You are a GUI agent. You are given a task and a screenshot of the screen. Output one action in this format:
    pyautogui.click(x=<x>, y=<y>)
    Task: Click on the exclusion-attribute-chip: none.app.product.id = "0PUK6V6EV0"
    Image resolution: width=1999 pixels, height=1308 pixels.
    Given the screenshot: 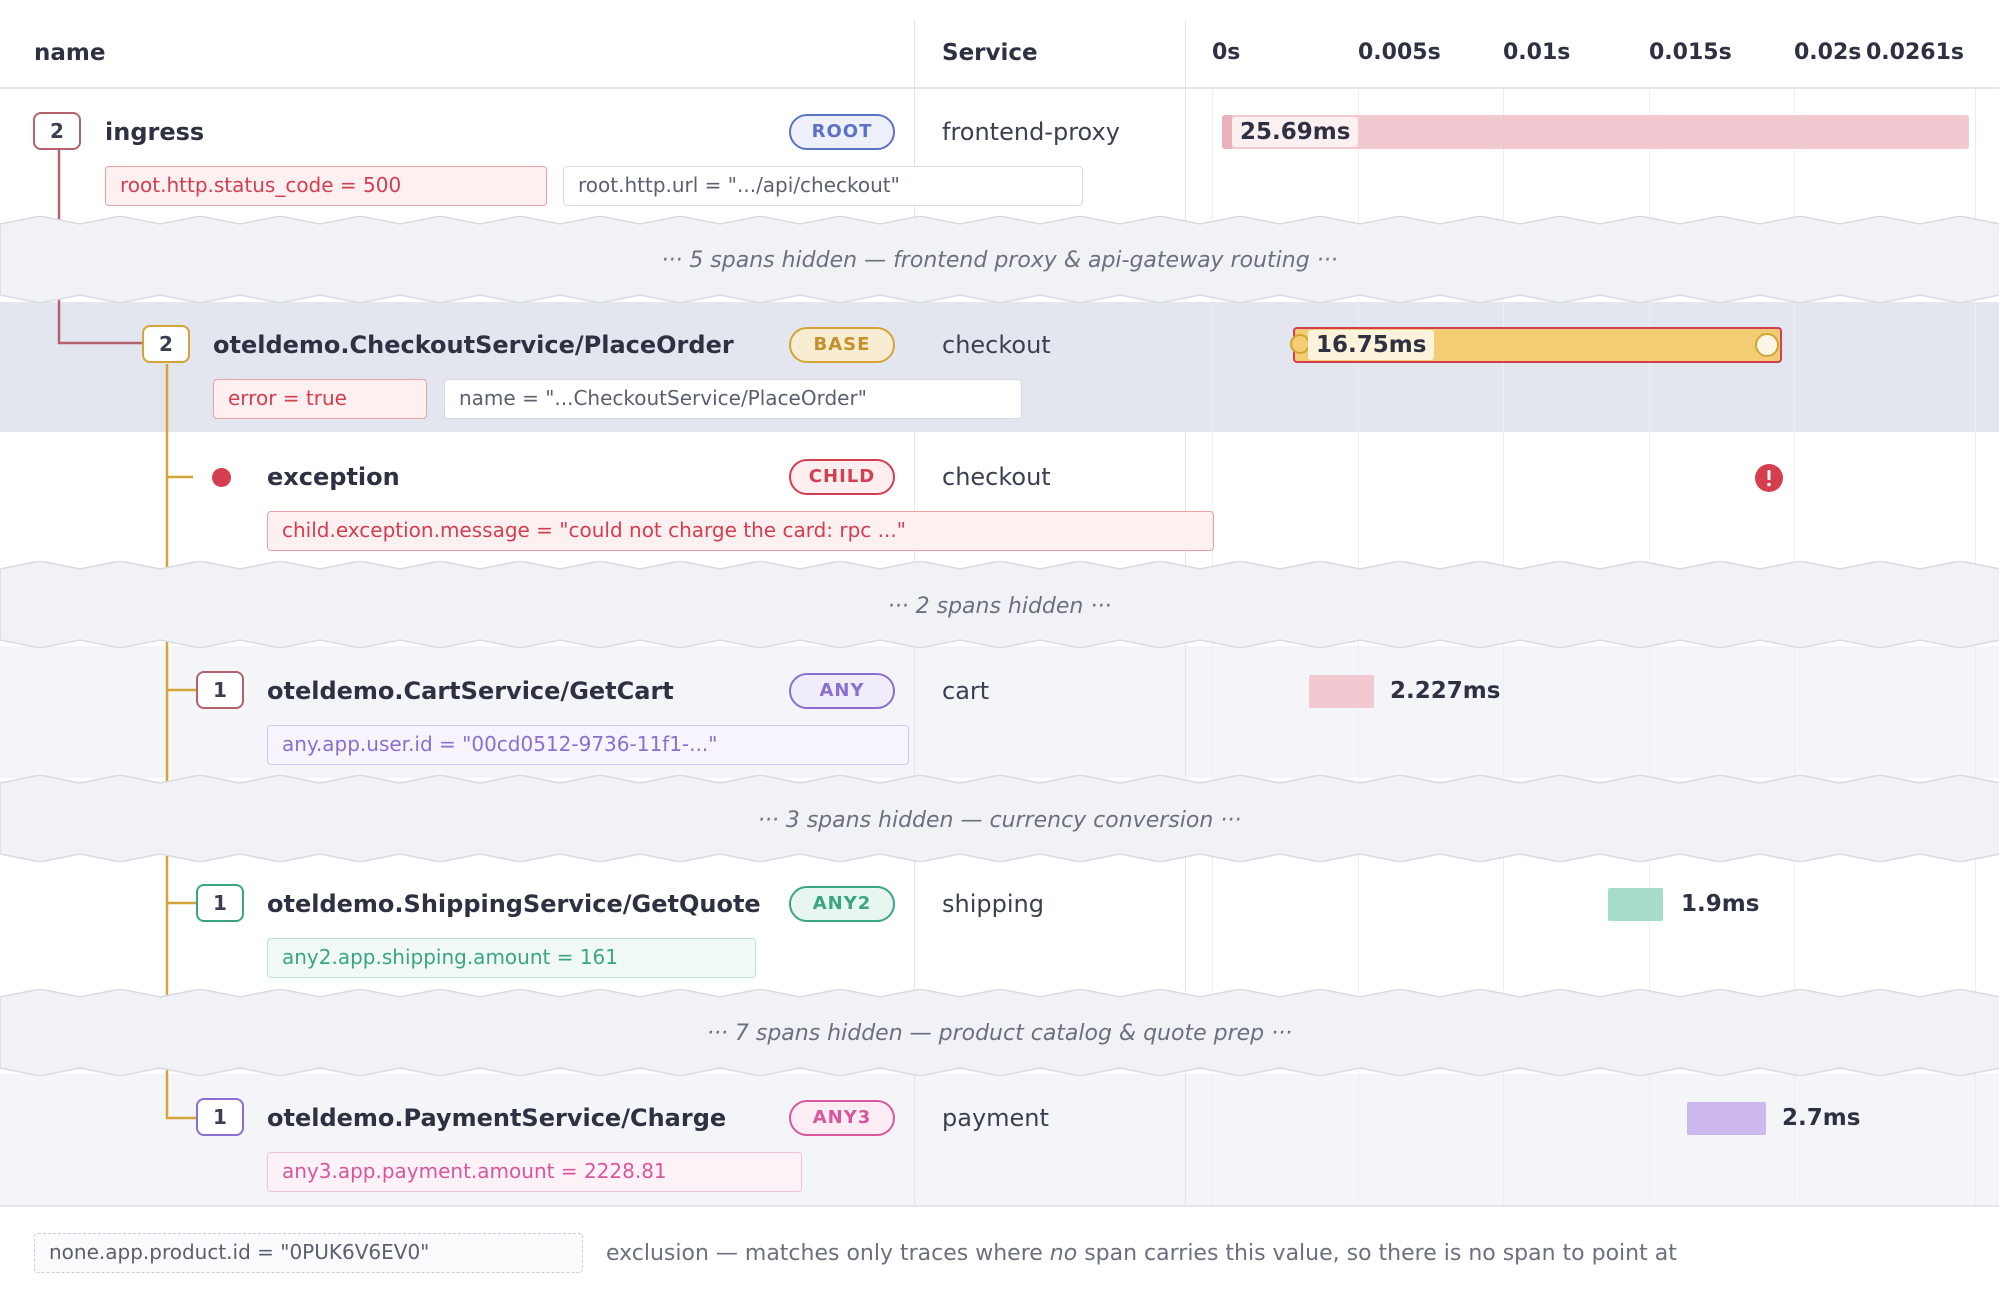 What is the action you would take?
    pyautogui.click(x=308, y=1253)
    